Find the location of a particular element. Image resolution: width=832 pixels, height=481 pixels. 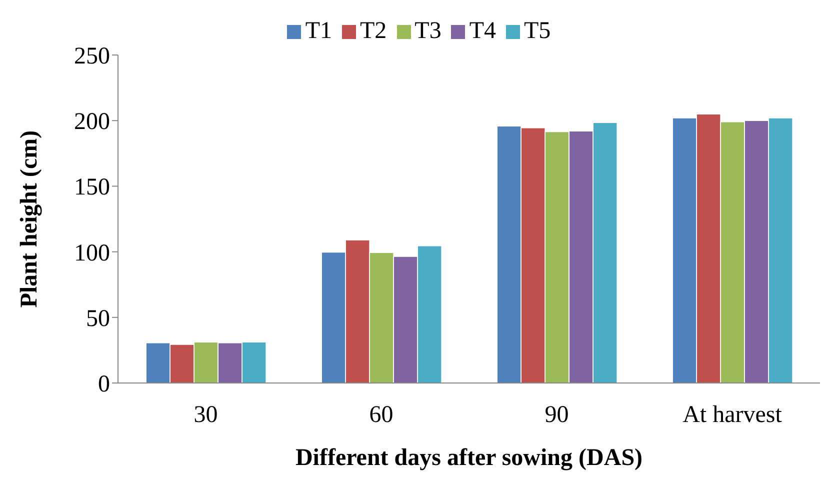

legend-label: T5 is located at coordinates (537, 31).